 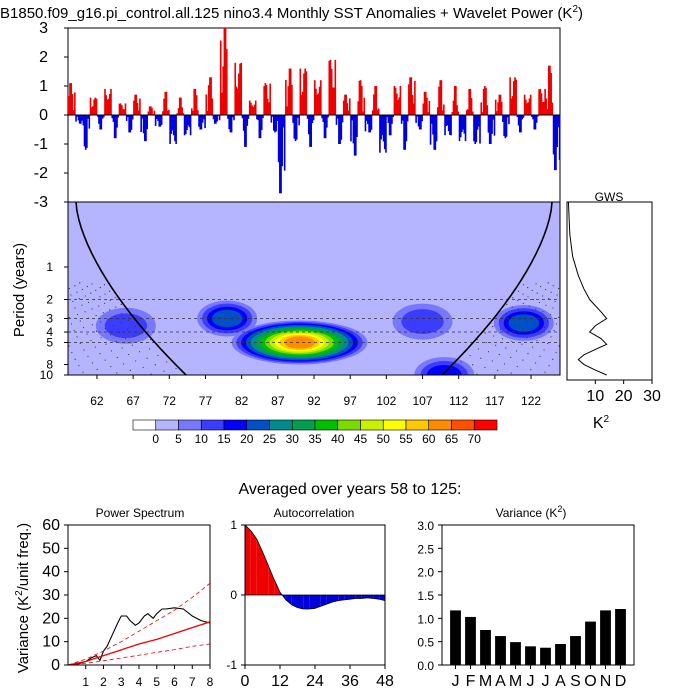 What do you see at coordinates (456, 681) in the screenshot?
I see `variance-x-tick-label: J` at bounding box center [456, 681].